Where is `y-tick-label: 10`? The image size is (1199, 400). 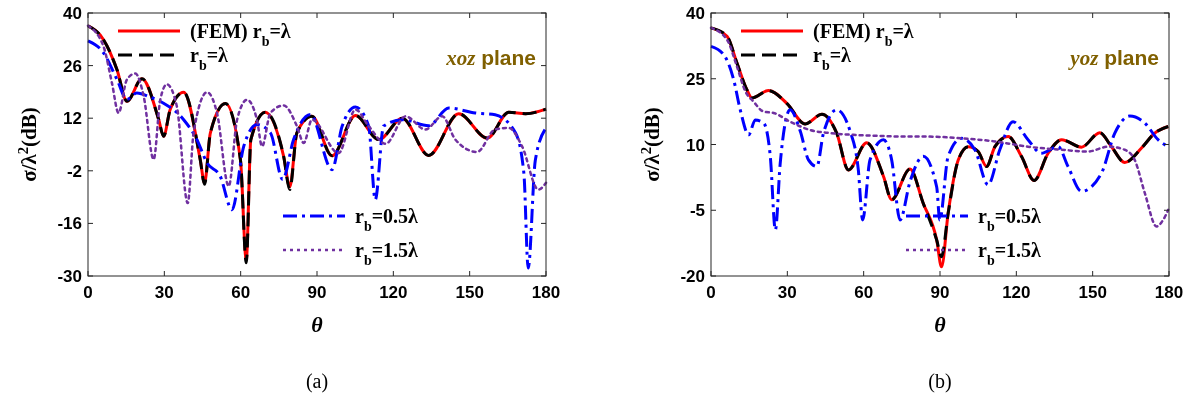
y-tick-label: 10 is located at coordinates (695, 145).